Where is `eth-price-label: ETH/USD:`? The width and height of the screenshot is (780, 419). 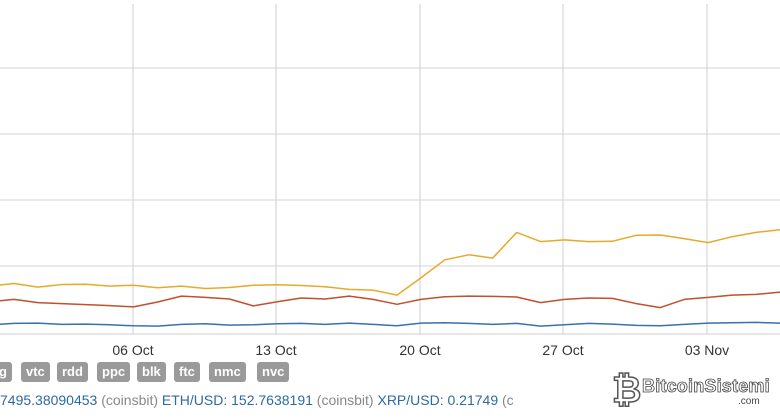 eth-price-label: ETH/USD: is located at coordinates (194, 400).